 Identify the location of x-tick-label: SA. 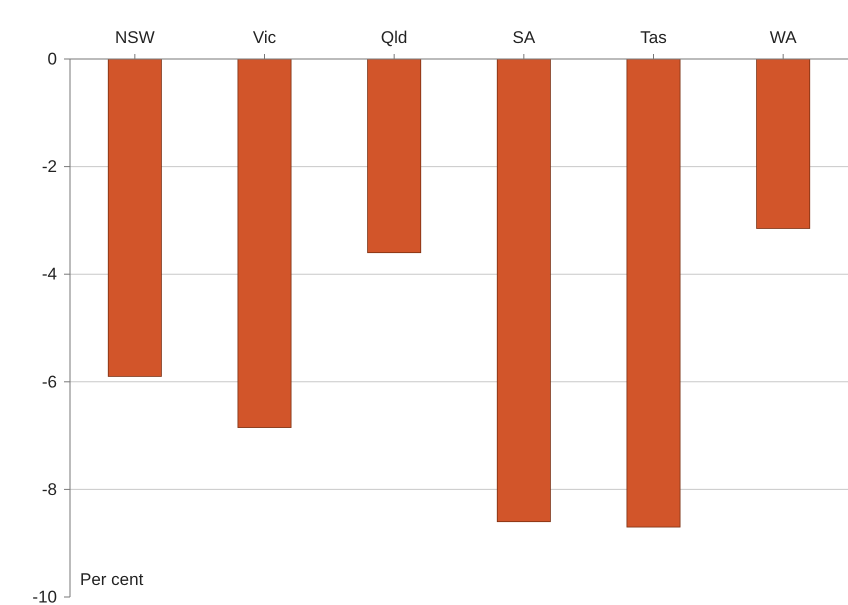
(524, 37).